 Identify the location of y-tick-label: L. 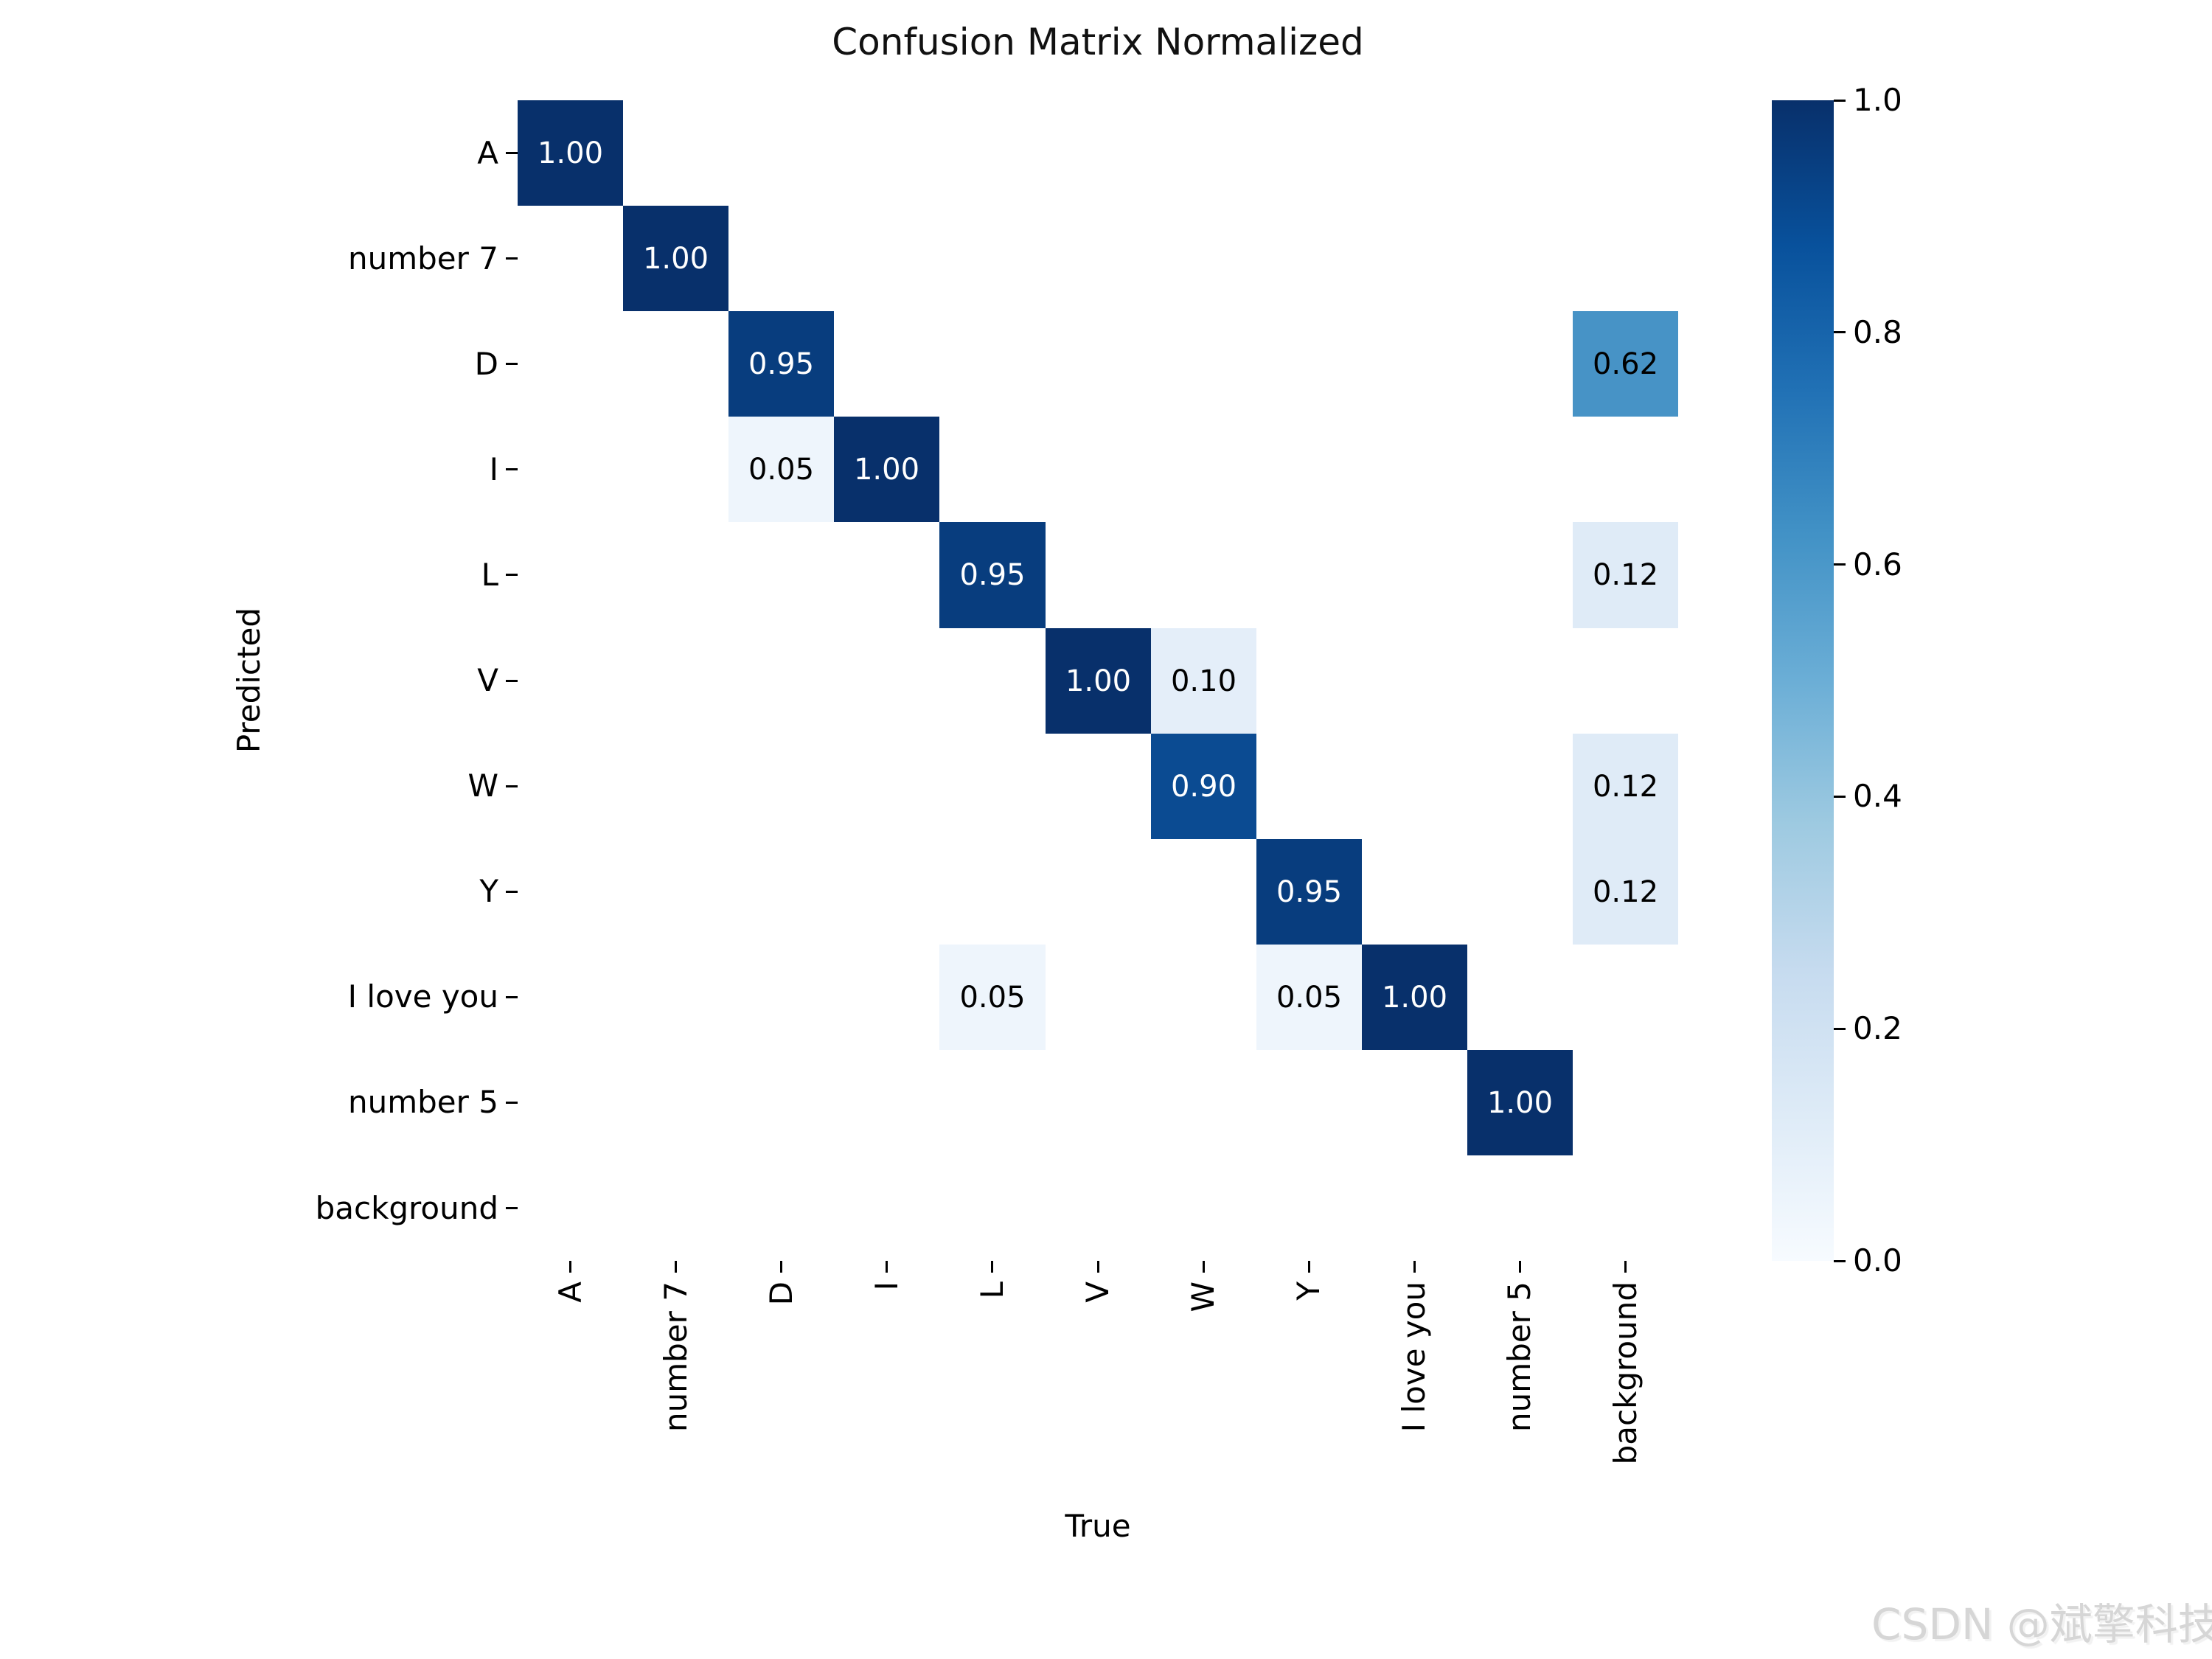
(489, 575).